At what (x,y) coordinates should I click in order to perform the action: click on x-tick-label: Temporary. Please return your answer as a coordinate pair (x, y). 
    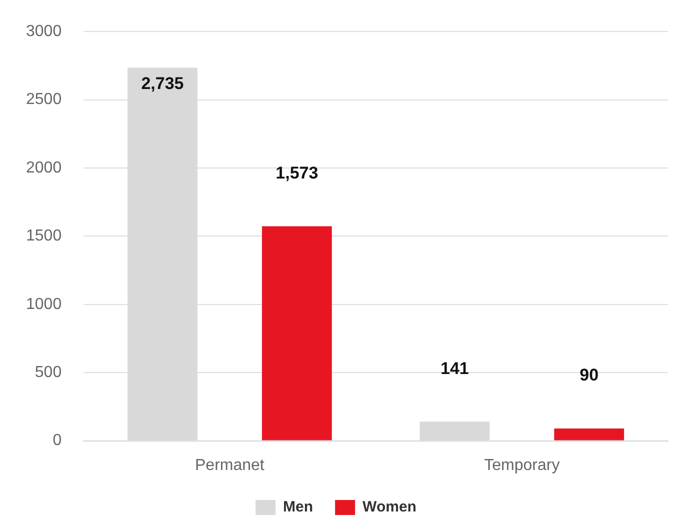
    Looking at the image, I should click on (522, 465).